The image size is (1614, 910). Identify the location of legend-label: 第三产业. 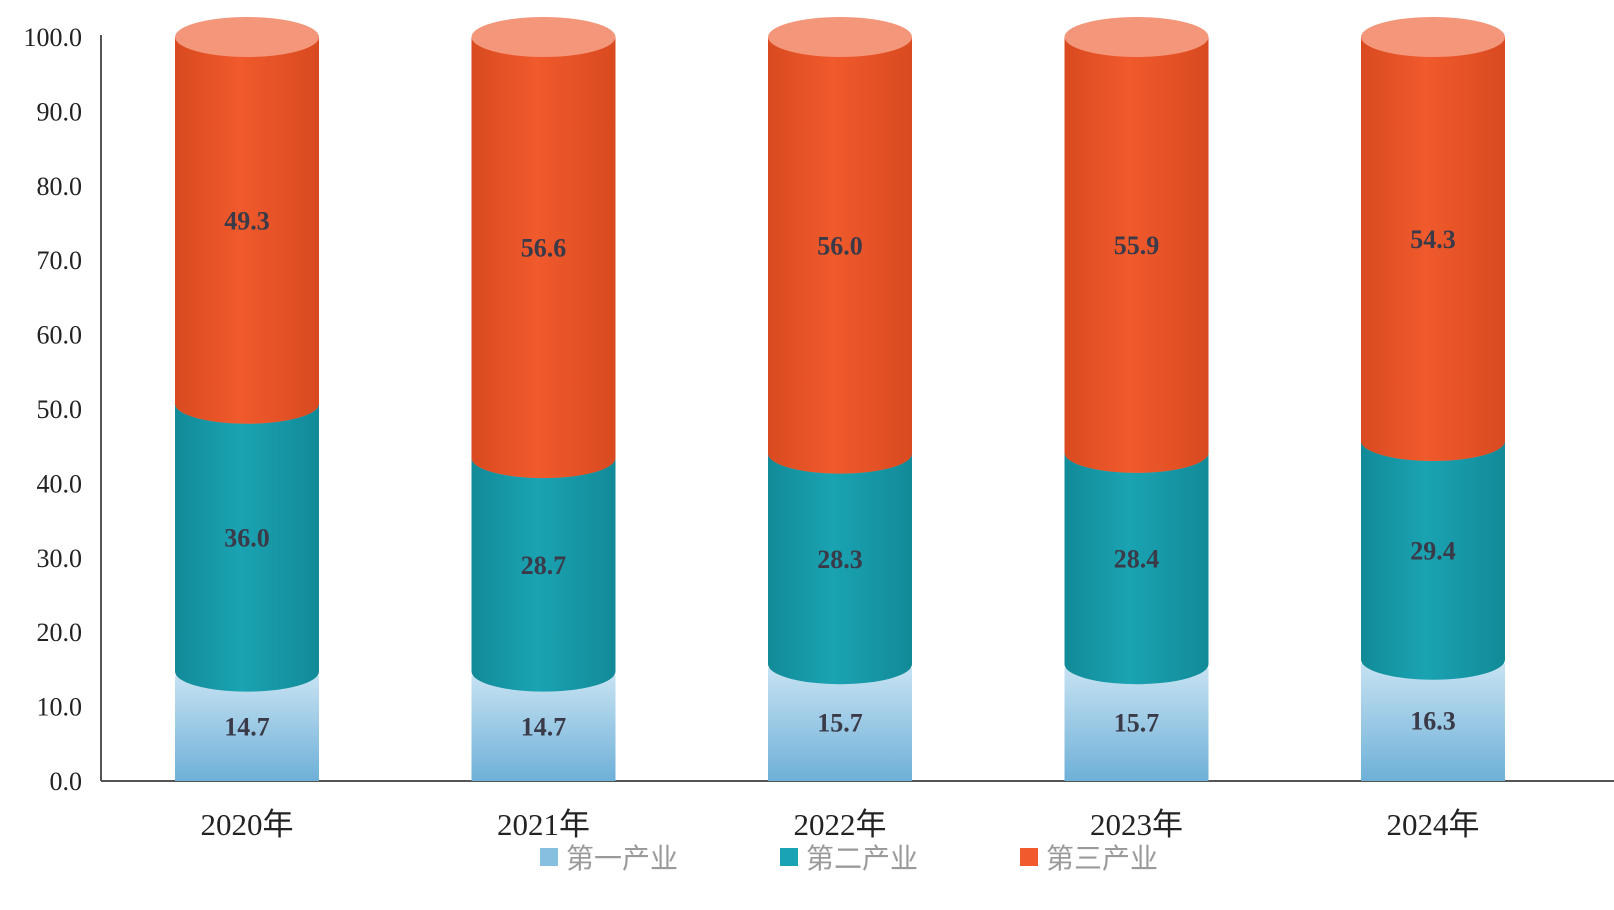
(1102, 859).